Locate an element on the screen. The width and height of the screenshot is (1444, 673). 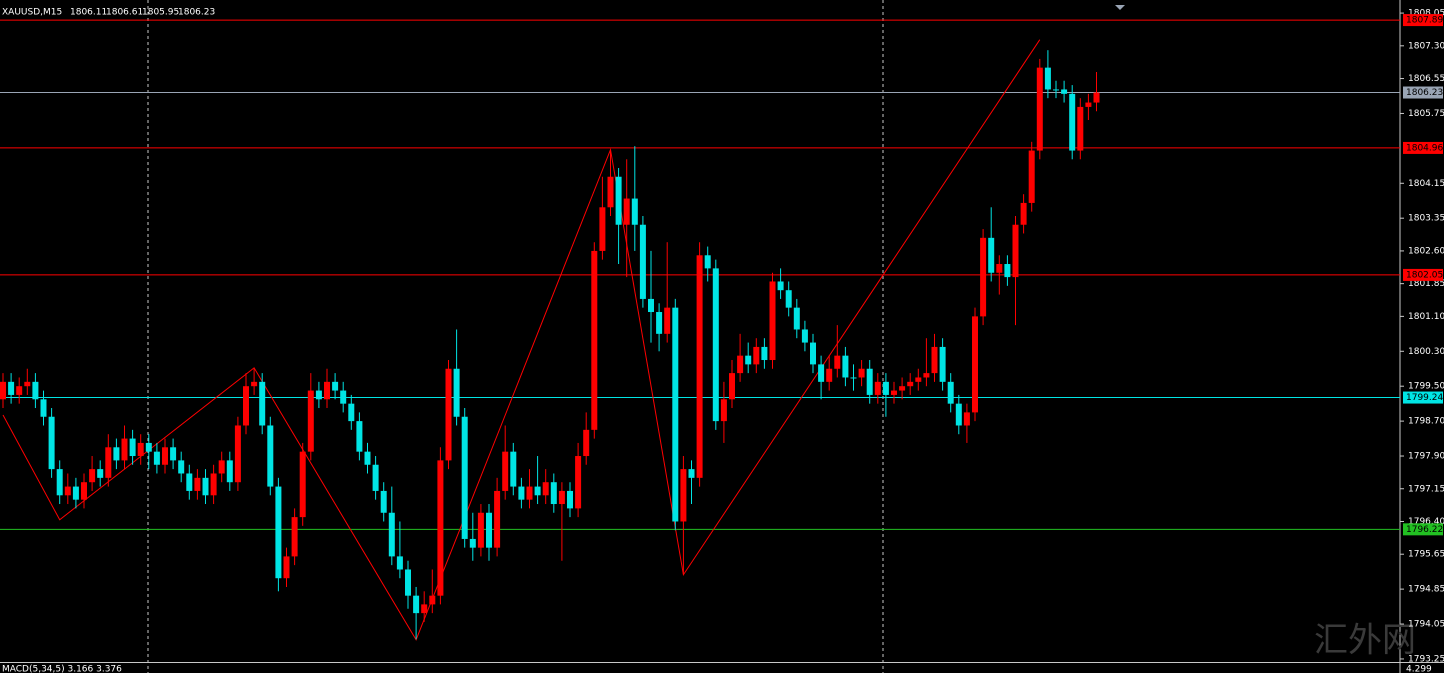
y-tick-label: 1805.75 is located at coordinates (1426, 114).